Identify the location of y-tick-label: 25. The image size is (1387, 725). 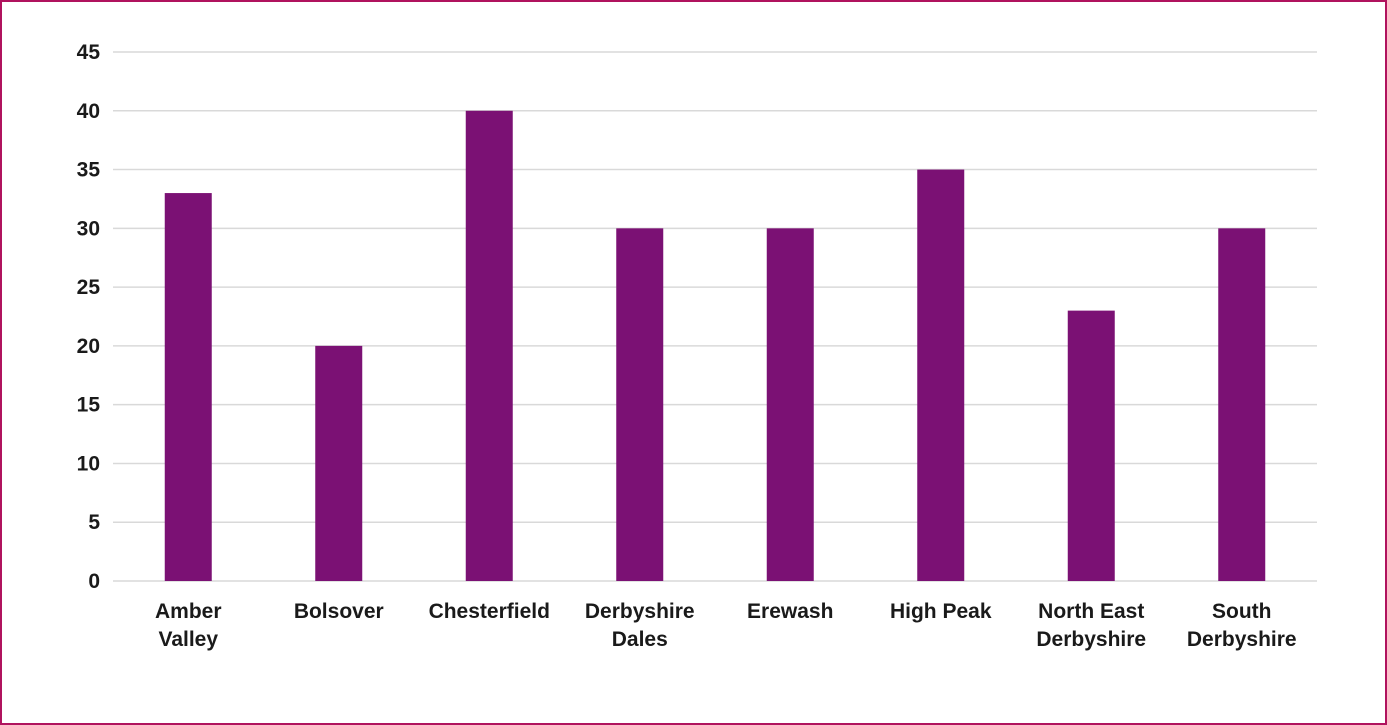
(89, 287).